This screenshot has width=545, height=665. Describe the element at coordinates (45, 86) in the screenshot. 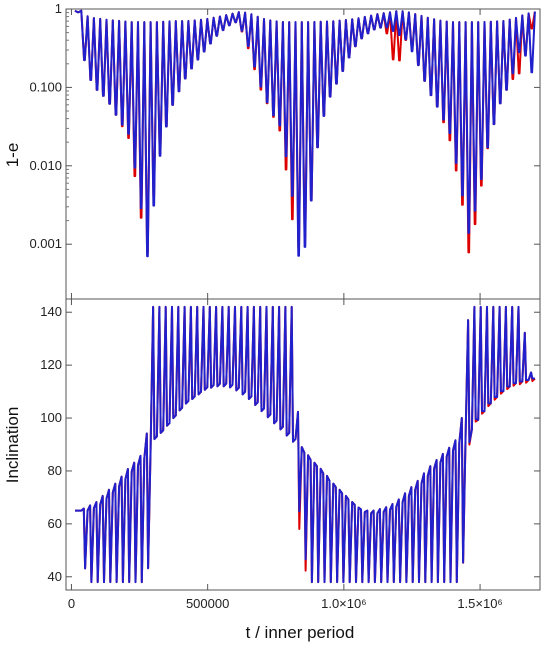

I see `top-y-tick-label: 0.100` at that location.